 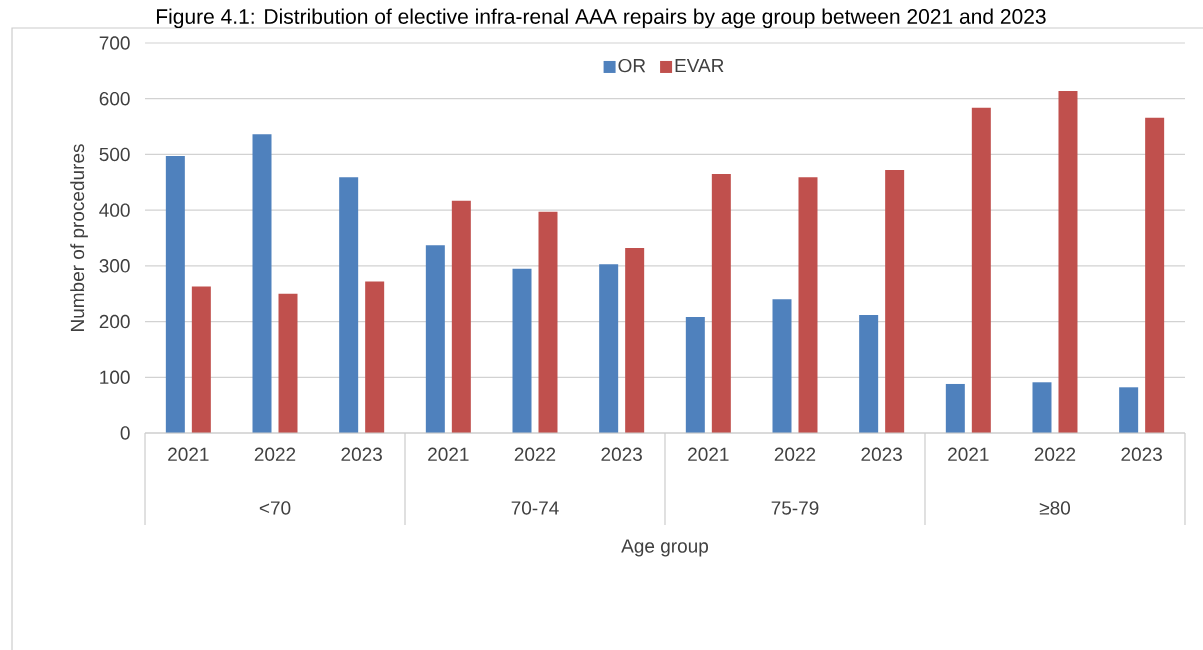 What do you see at coordinates (632, 65) in the screenshot?
I see `legend-label: OR` at bounding box center [632, 65].